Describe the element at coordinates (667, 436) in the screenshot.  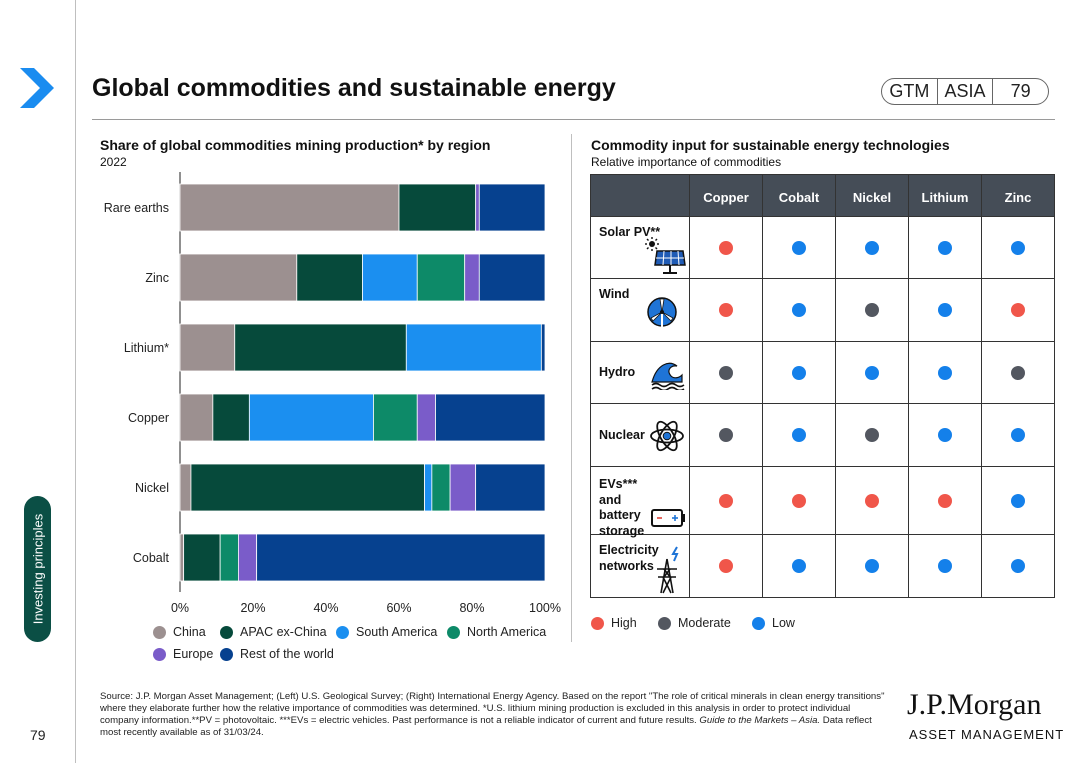
I see `atom-icon` at that location.